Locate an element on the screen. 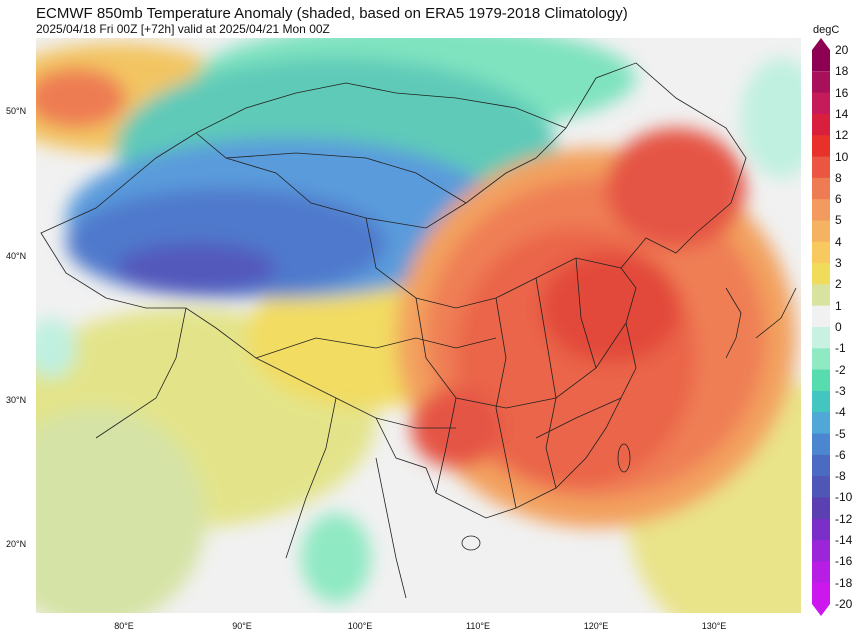 The width and height of the screenshot is (863, 638). colorbar-tick-label: -14 is located at coordinates (844, 540).